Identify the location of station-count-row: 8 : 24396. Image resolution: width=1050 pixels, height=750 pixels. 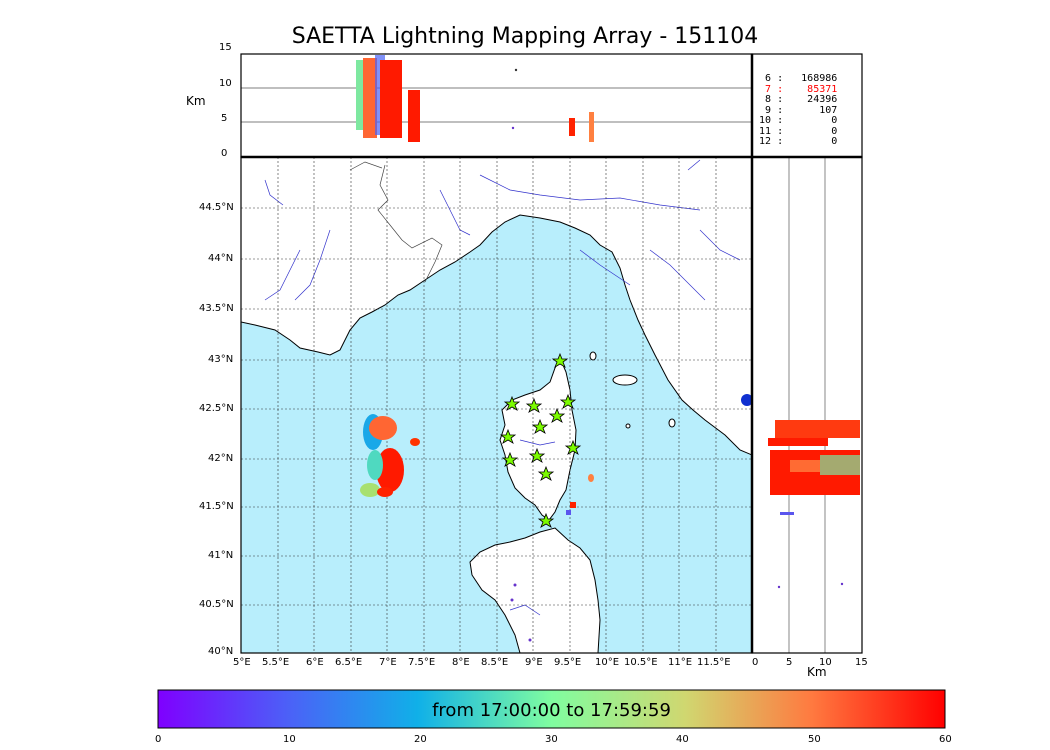
(795, 99).